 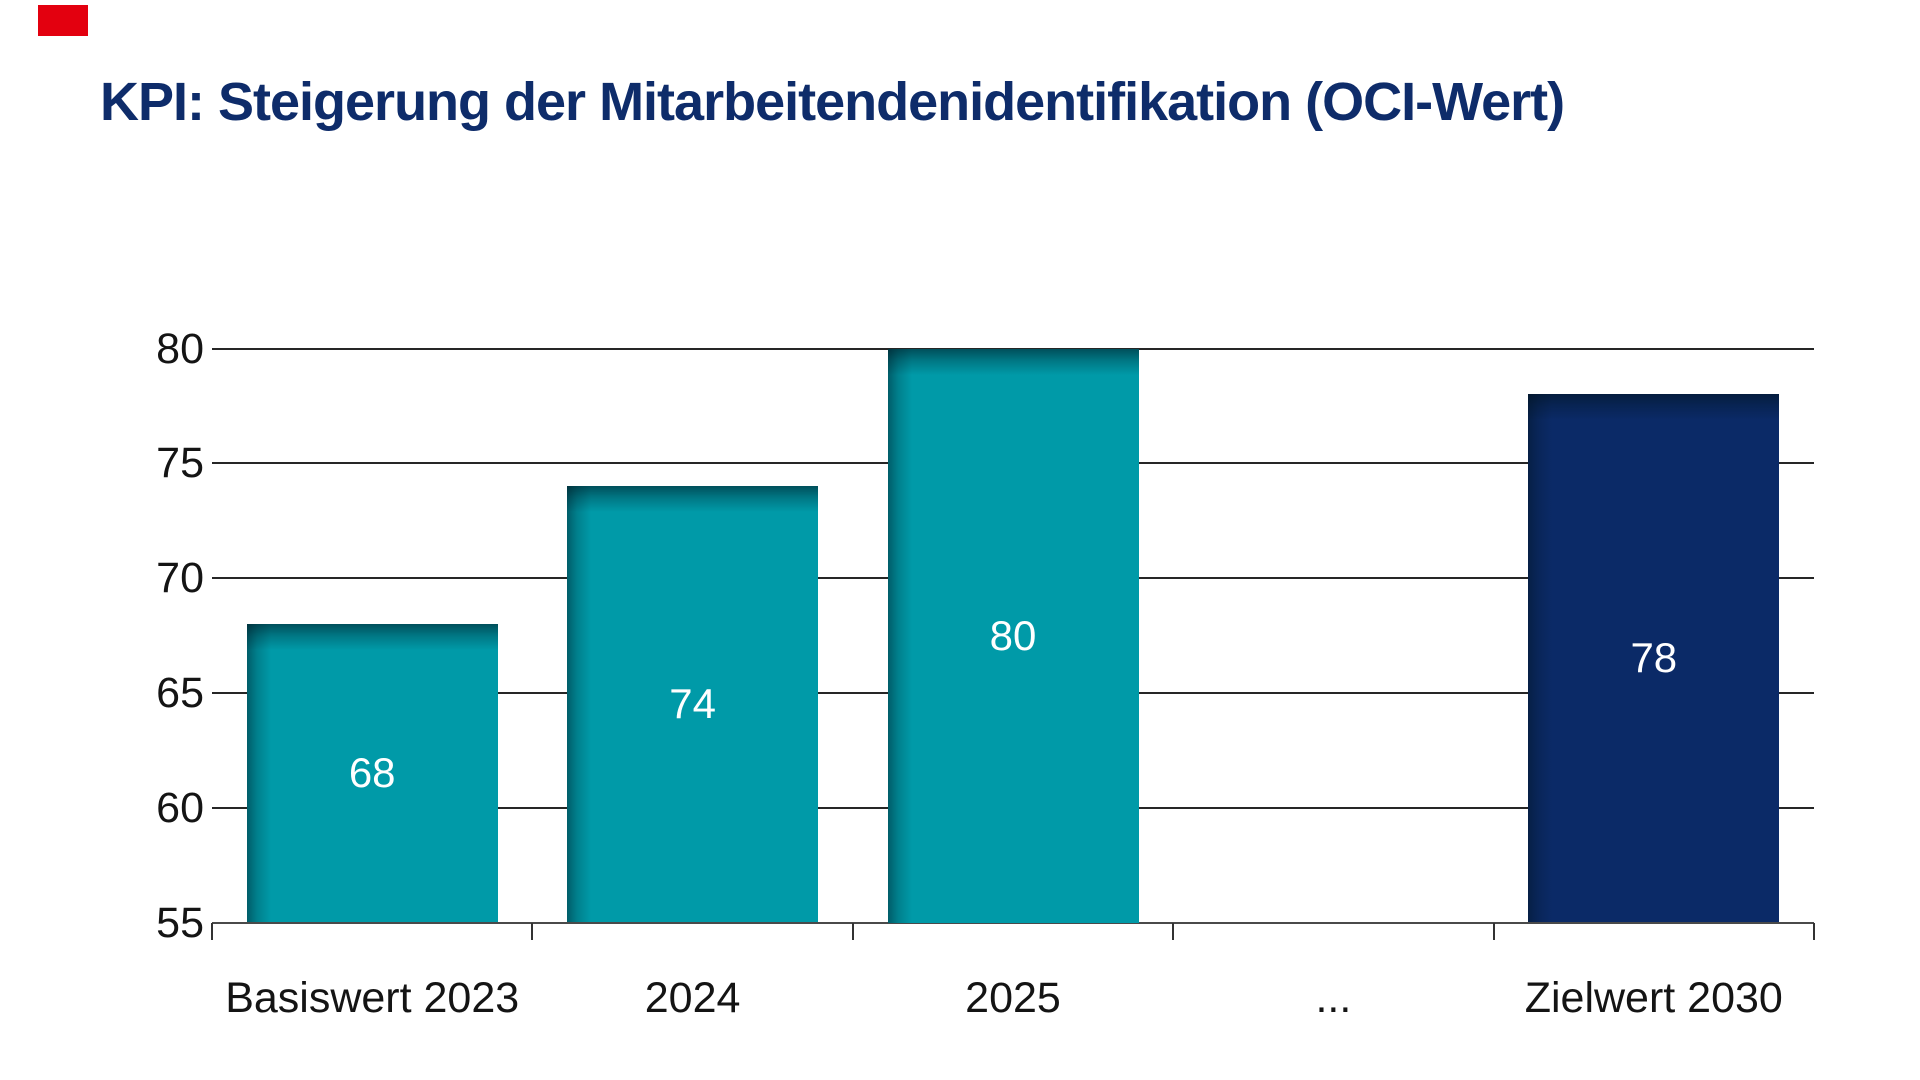 What do you see at coordinates (180, 348) in the screenshot?
I see `y-axis-tick-label: 80` at bounding box center [180, 348].